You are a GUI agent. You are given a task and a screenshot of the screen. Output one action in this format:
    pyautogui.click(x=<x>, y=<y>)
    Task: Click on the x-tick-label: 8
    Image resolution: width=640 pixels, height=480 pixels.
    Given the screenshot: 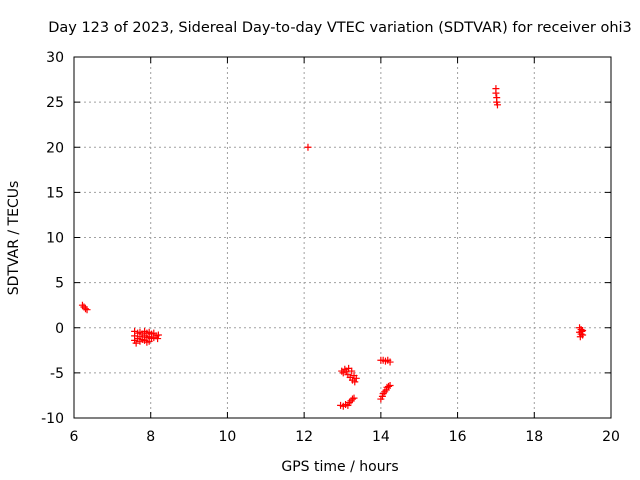 What is the action you would take?
    pyautogui.click(x=150, y=437)
    